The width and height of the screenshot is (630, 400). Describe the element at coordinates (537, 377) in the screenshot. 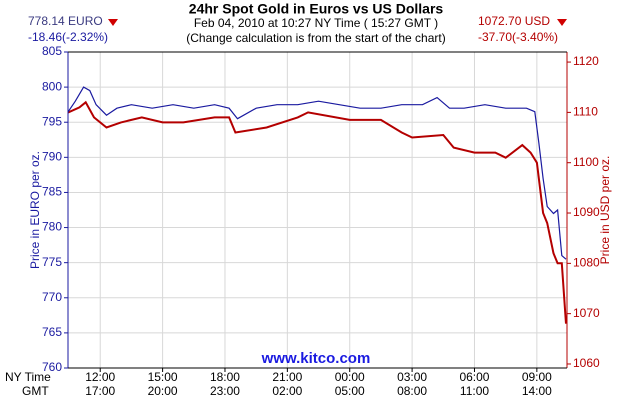

I see `x-tick-label: 09:00` at that location.